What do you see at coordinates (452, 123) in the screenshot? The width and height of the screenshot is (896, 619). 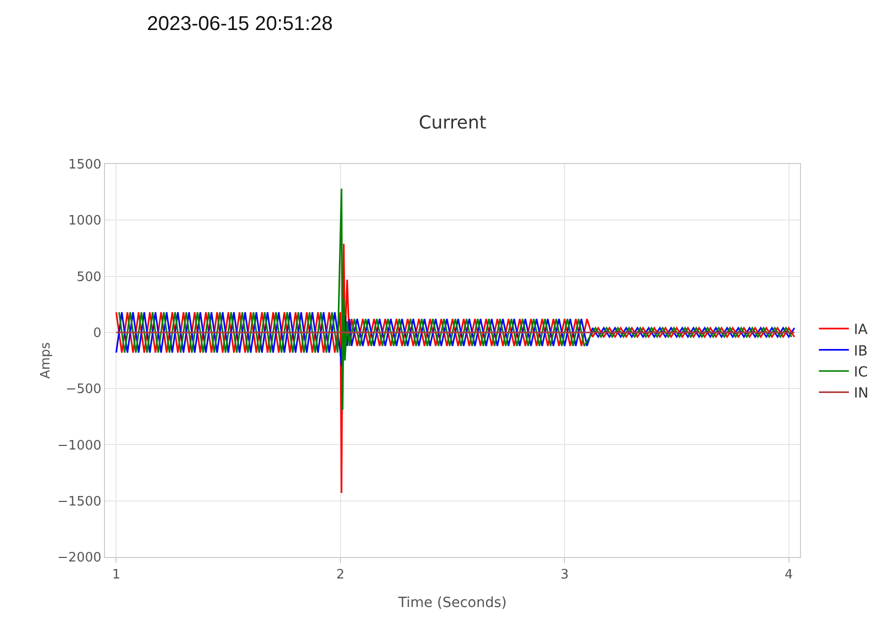 I see `chart-title: Current` at bounding box center [452, 123].